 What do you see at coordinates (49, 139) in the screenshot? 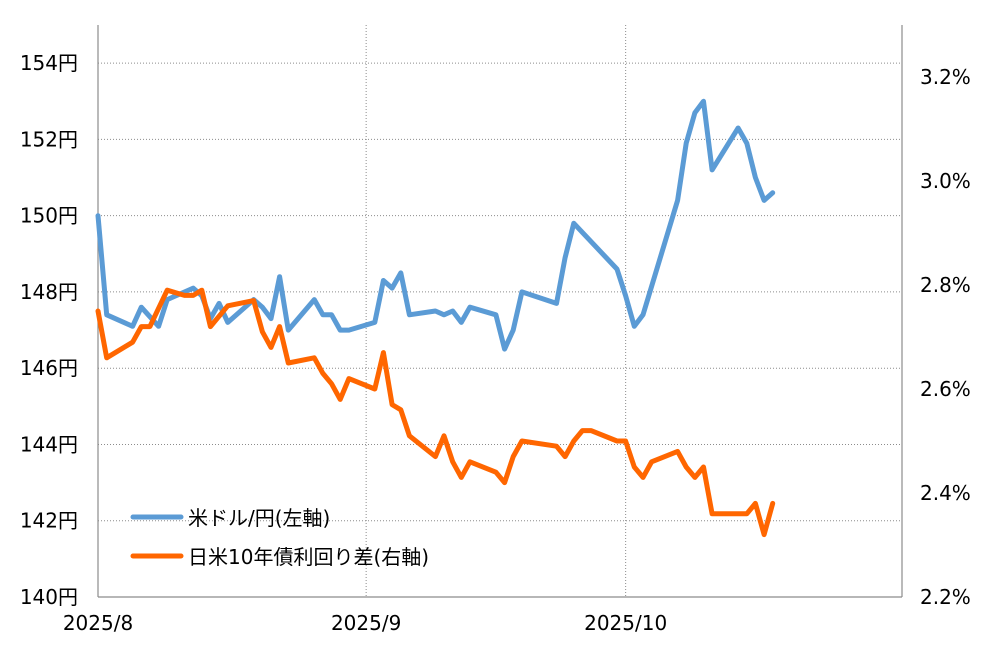
I see `y-left-tick-label: 152円` at bounding box center [49, 139].